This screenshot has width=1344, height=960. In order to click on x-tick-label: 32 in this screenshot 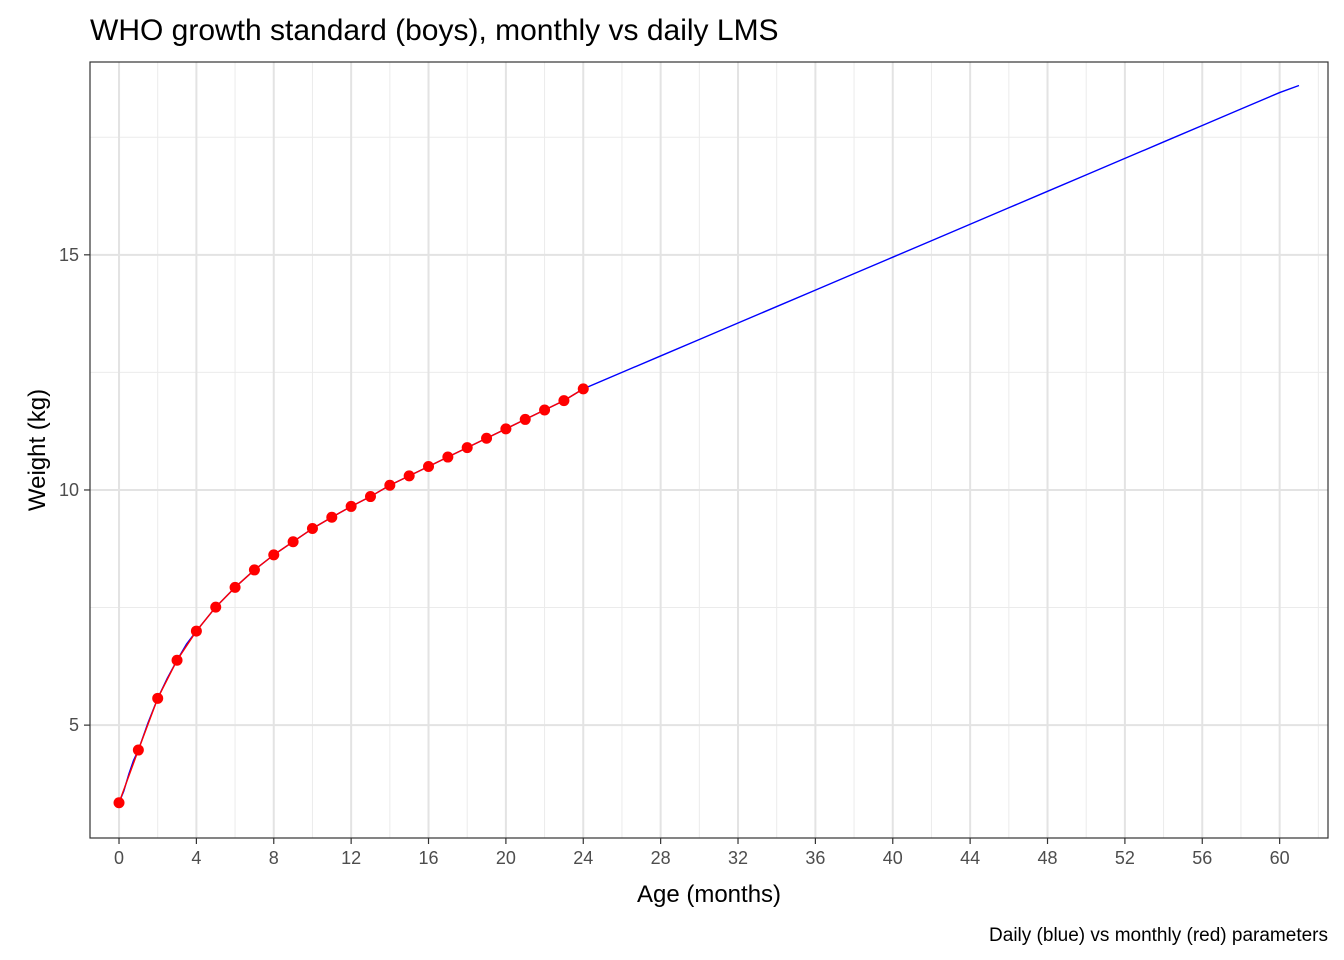, I will do `click(738, 858)`.